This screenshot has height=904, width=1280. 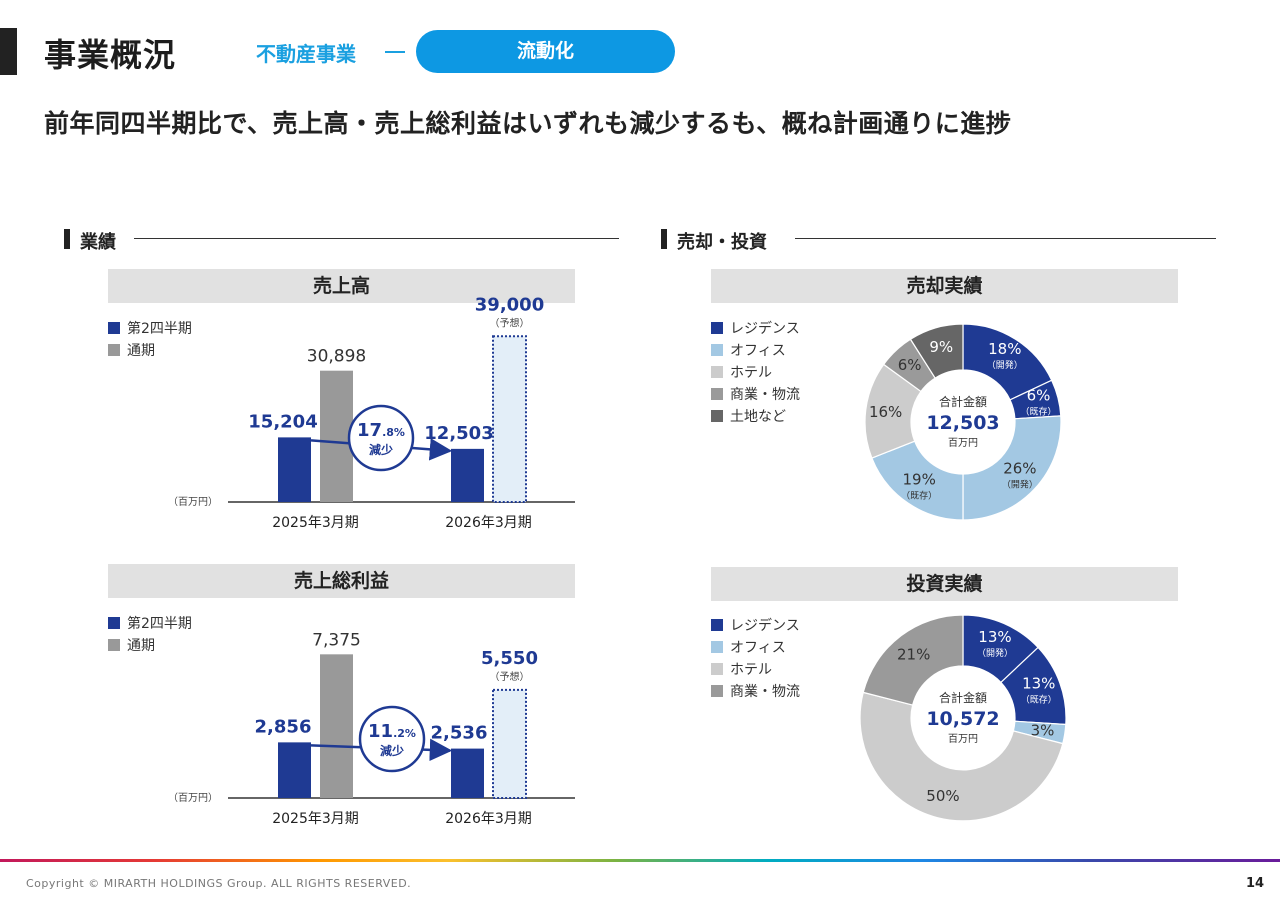 What do you see at coordinates (722, 242) in the screenshot?
I see `section-title-sales-investment: 売却・投資` at bounding box center [722, 242].